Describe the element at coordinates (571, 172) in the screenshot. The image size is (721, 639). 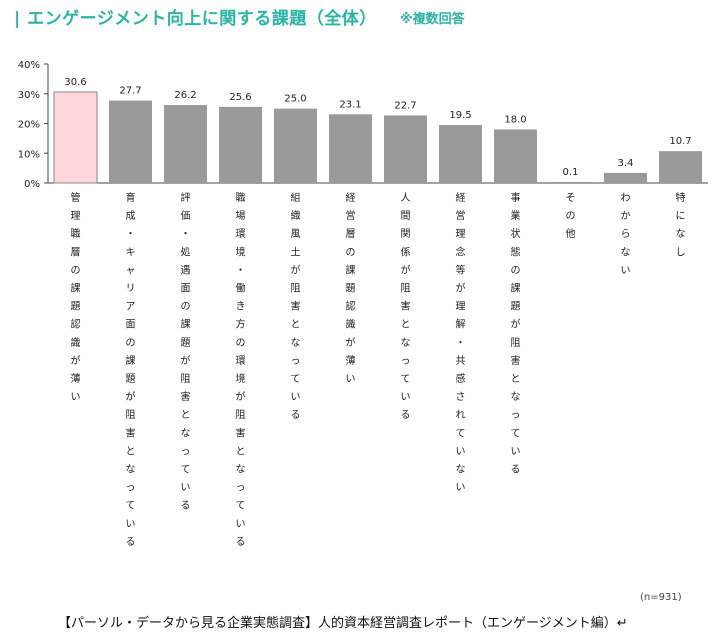
I see `value-label: 0.1` at that location.